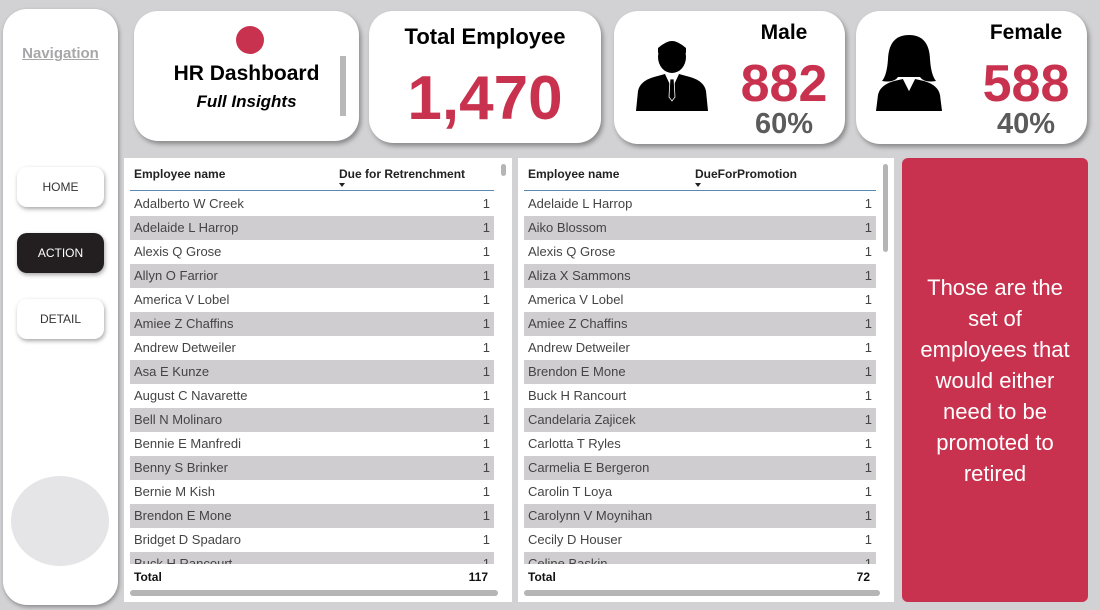 The height and width of the screenshot is (610, 1100). Describe the element at coordinates (189, 203) in the screenshot. I see `employee-name-cell: Adalberto W Creek` at that location.